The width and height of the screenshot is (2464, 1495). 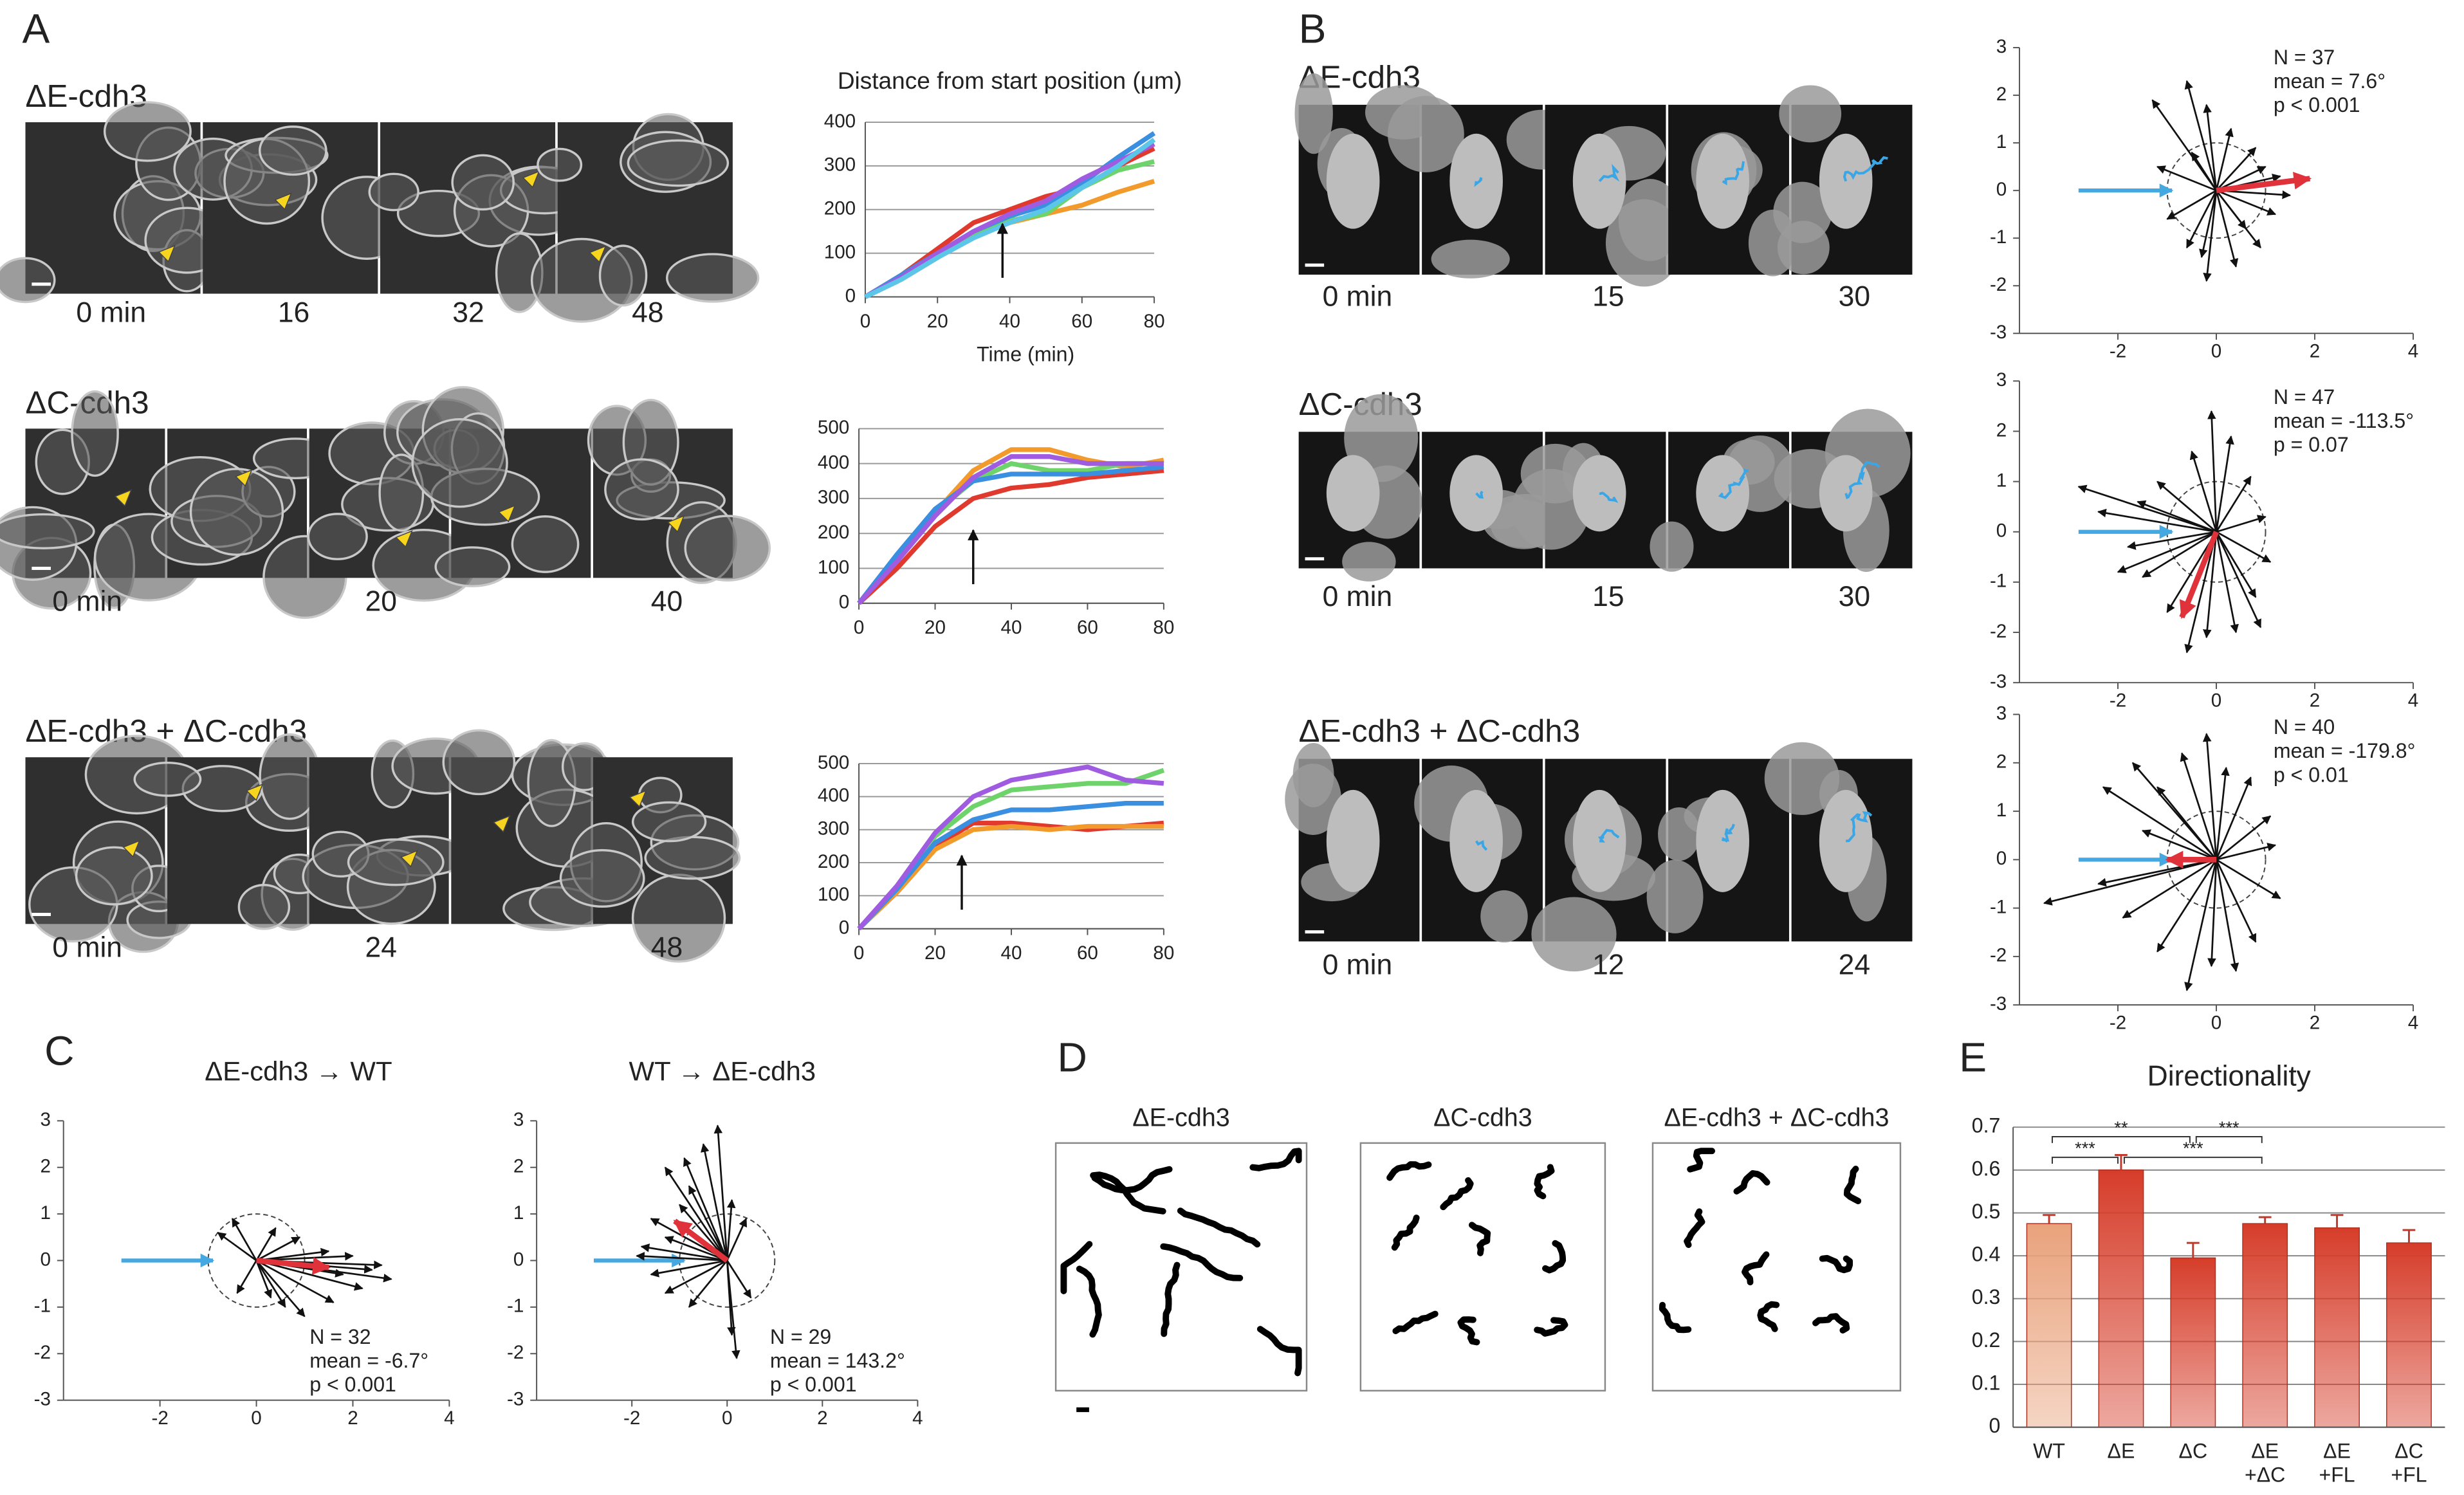 What do you see at coordinates (1986, 1382) in the screenshot?
I see `y-tick-label: 0.1` at bounding box center [1986, 1382].